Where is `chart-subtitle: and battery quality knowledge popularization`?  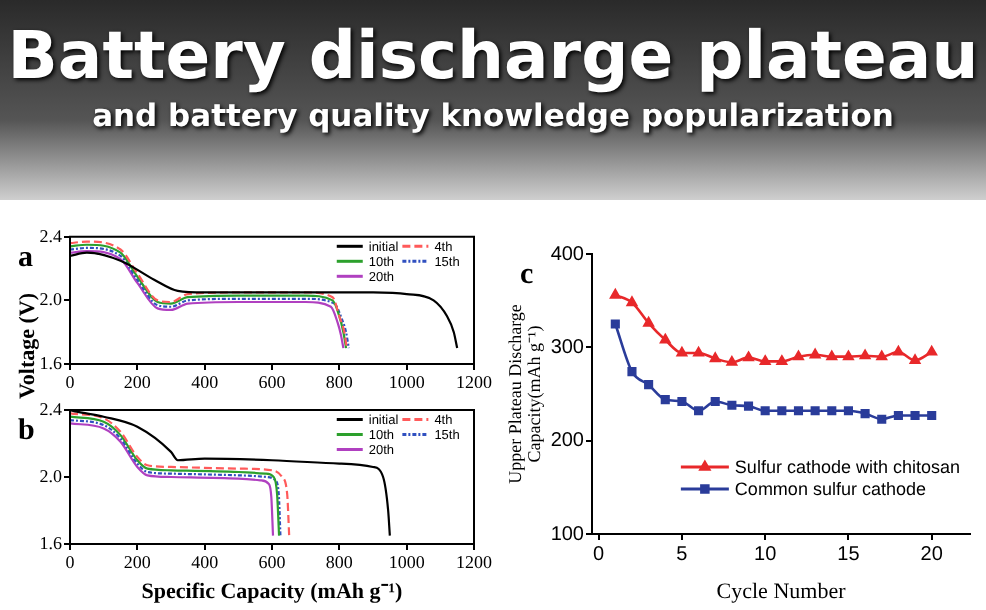 chart-subtitle: and battery quality knowledge popularization is located at coordinates (493, 116).